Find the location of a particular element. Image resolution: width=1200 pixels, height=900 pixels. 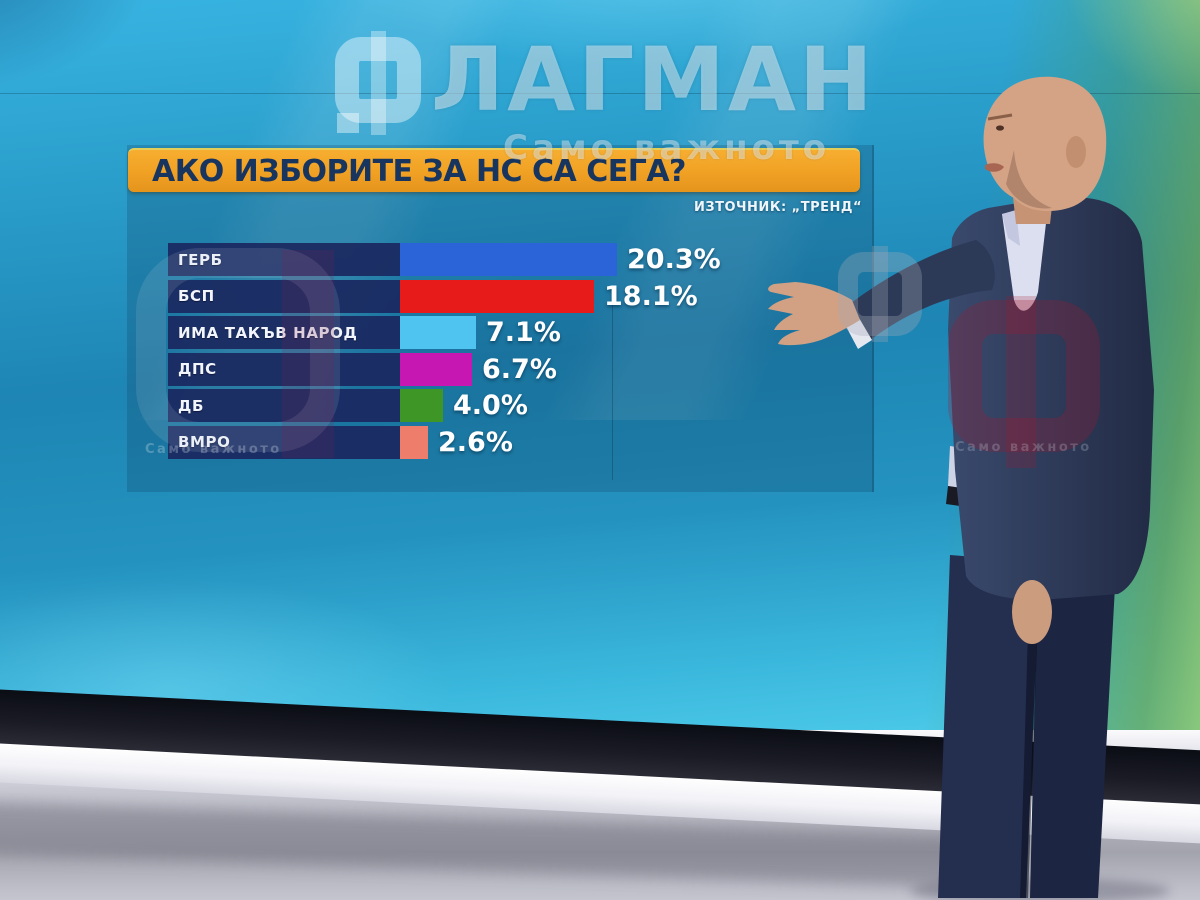

watermark-logo: ЛАГМАН is located at coordinates (635, 79).